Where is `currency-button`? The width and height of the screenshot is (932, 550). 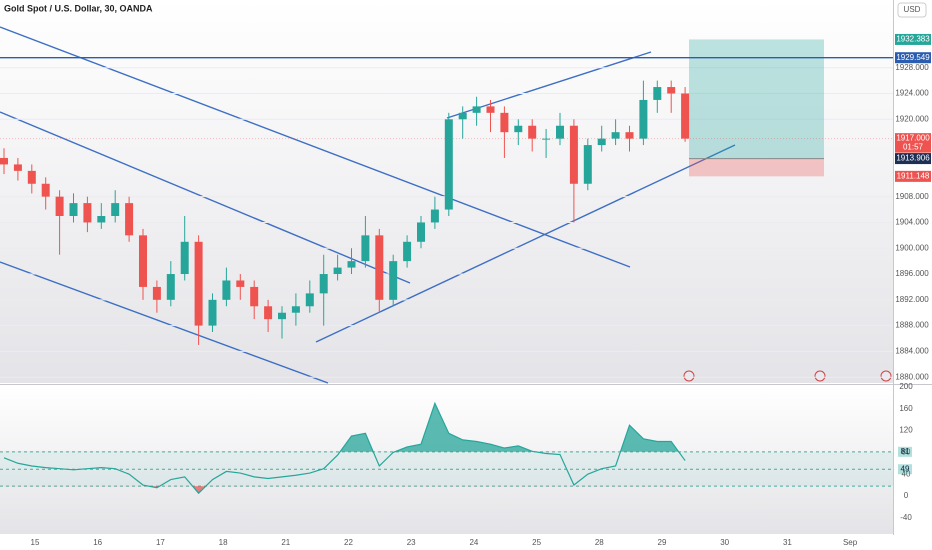
currency-button is located at coordinates (912, 10).